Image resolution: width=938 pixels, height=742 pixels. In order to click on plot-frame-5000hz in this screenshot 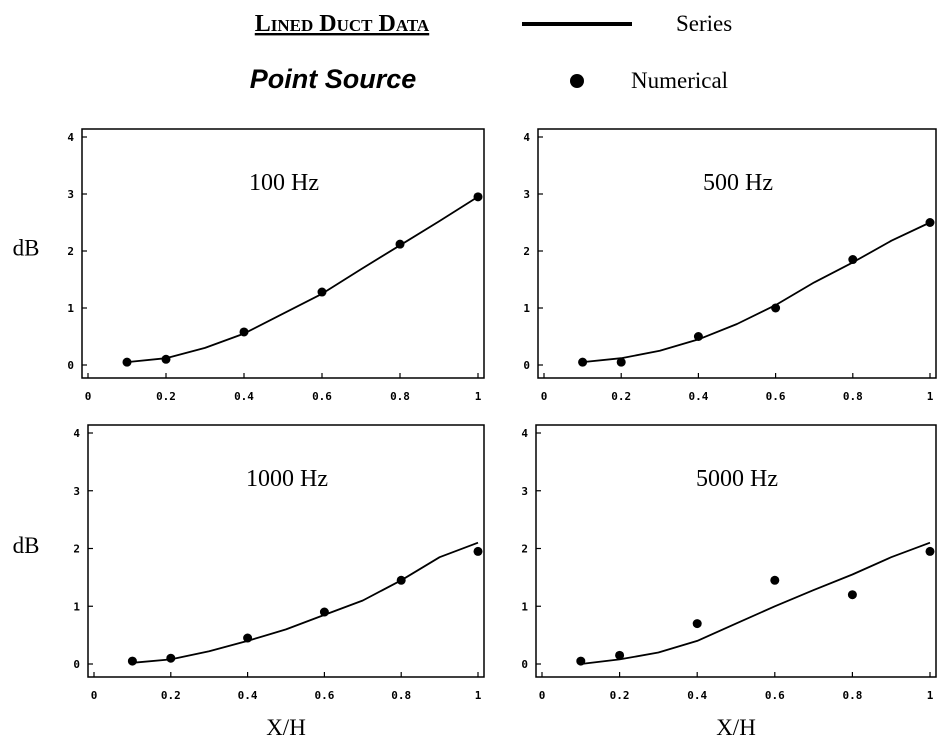, I will do `click(736, 551)`.